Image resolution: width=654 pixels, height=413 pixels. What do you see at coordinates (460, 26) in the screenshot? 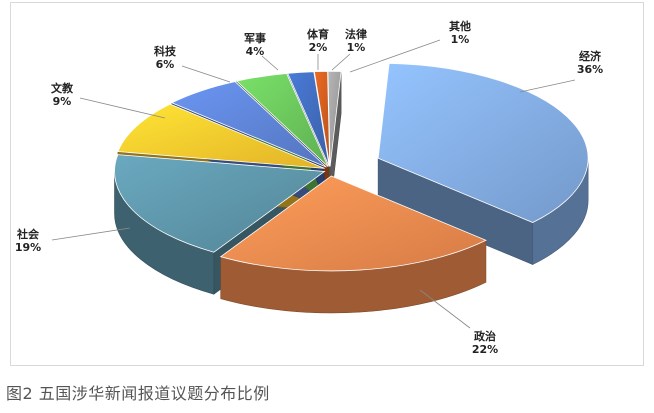
I see `slice-label-qita: 其他` at bounding box center [460, 26].